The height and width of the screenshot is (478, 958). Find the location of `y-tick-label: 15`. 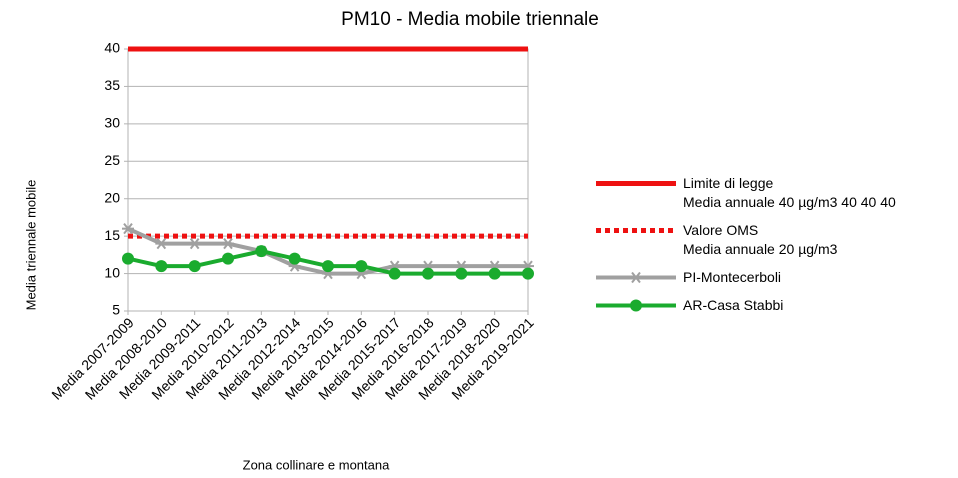

y-tick-label: 15 is located at coordinates (112, 235).